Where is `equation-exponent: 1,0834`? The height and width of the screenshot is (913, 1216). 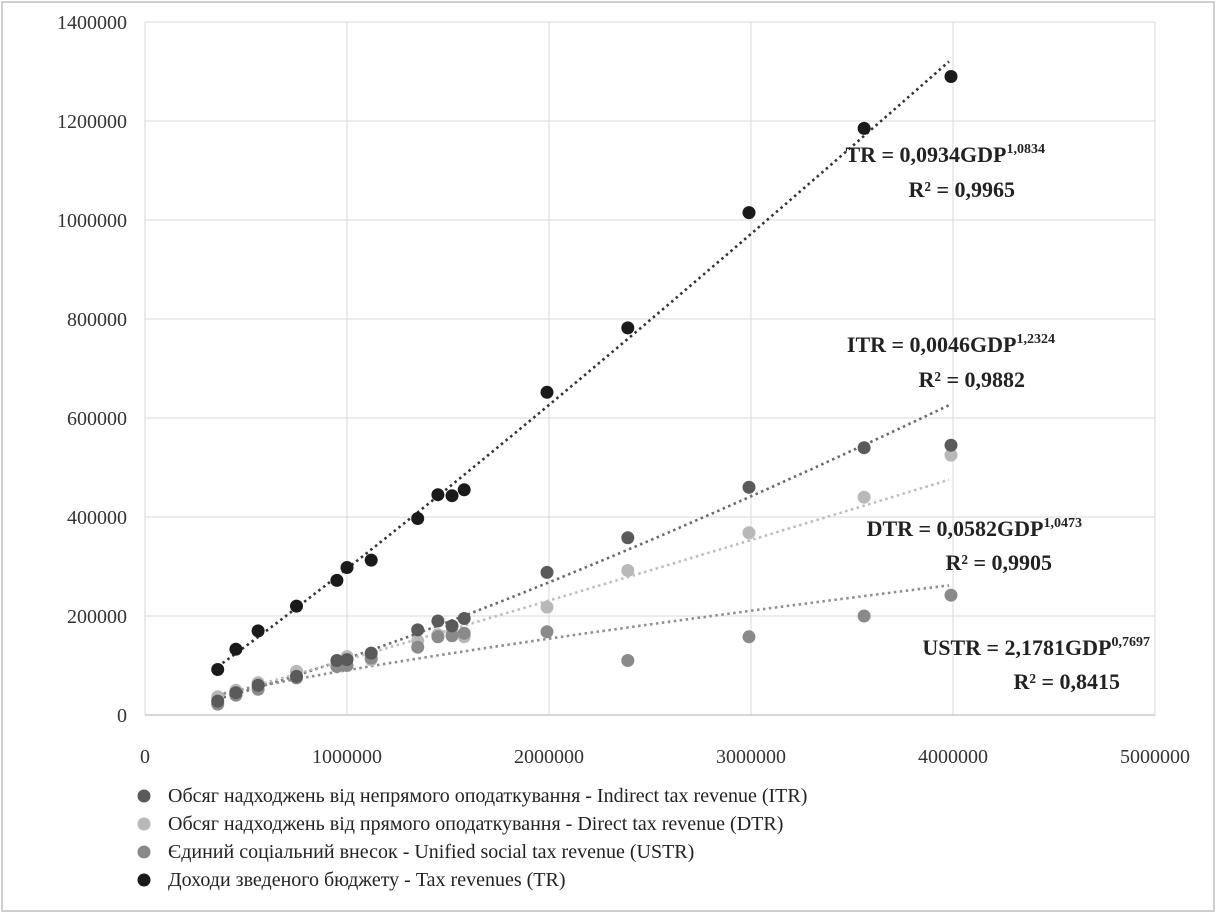 equation-exponent: 1,0834 is located at coordinates (1026, 149).